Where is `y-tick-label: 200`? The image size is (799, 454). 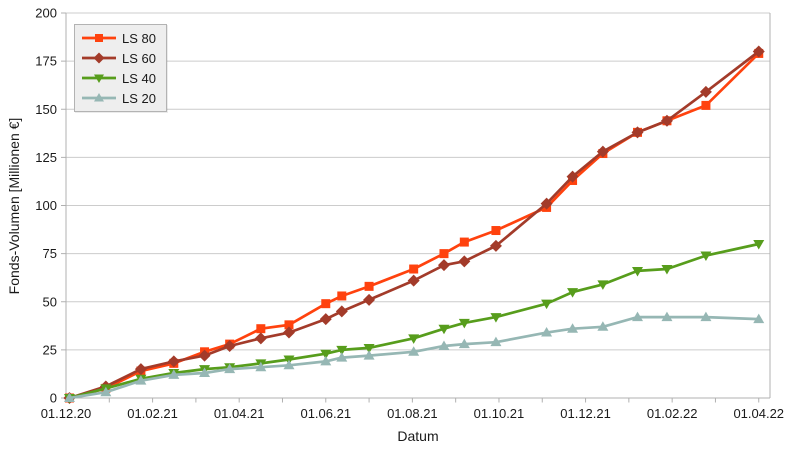 y-tick-label: 200 is located at coordinates (46, 13).